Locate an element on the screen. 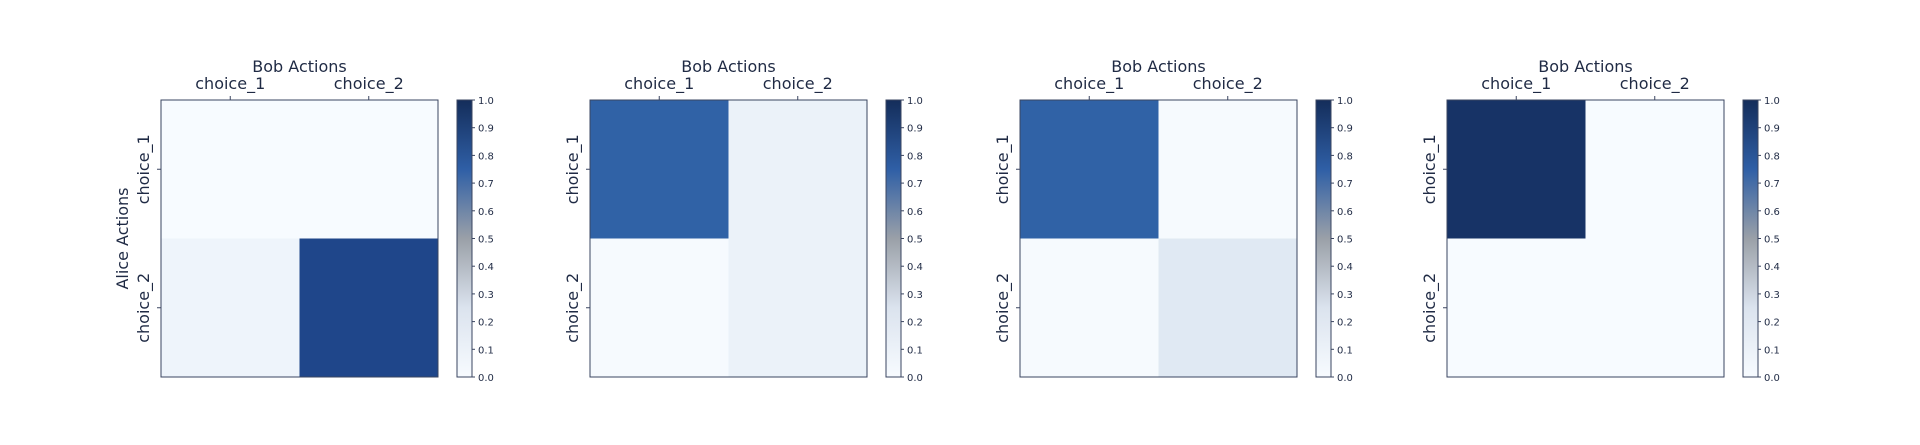 This screenshot has height=445, width=1920. y-axis-label: Alice Actions is located at coordinates (122, 238).